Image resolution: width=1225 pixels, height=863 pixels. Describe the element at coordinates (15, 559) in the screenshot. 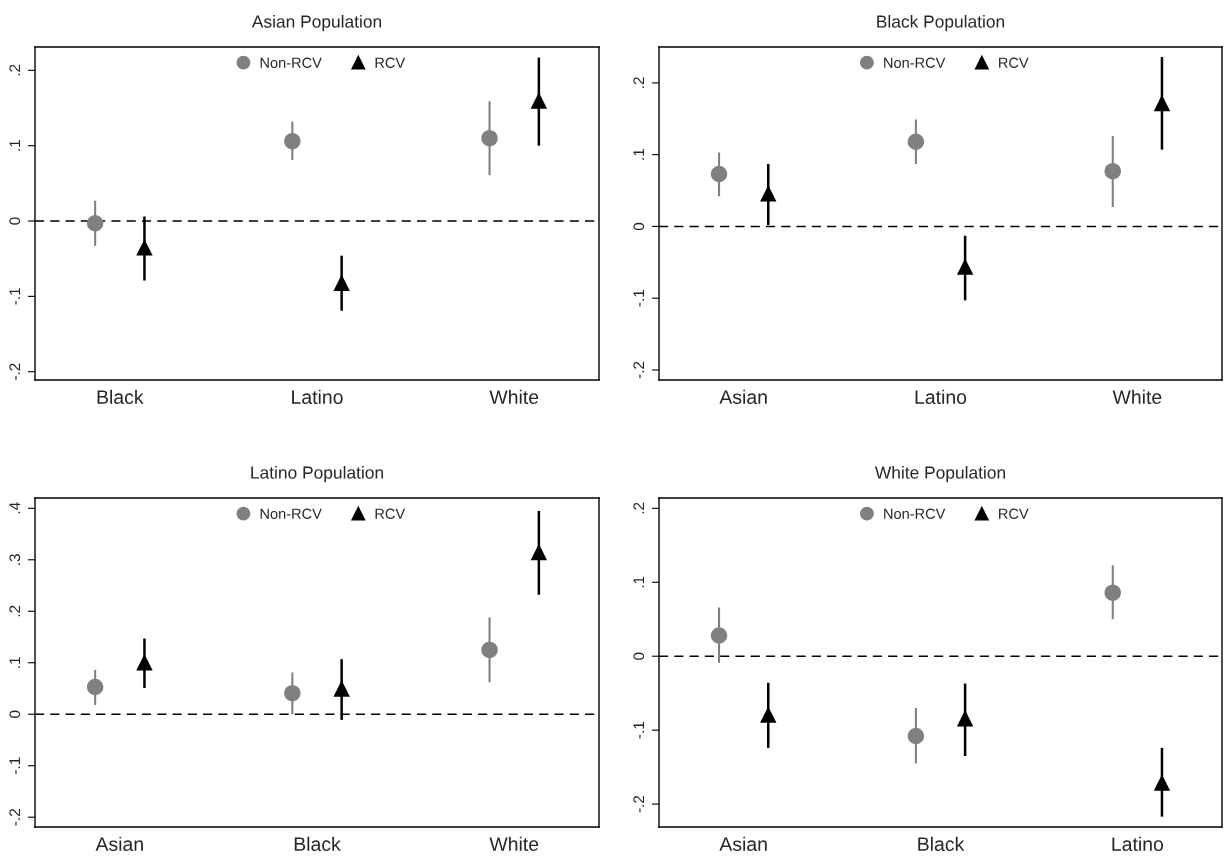

I see `y-tick-label: .3` at that location.